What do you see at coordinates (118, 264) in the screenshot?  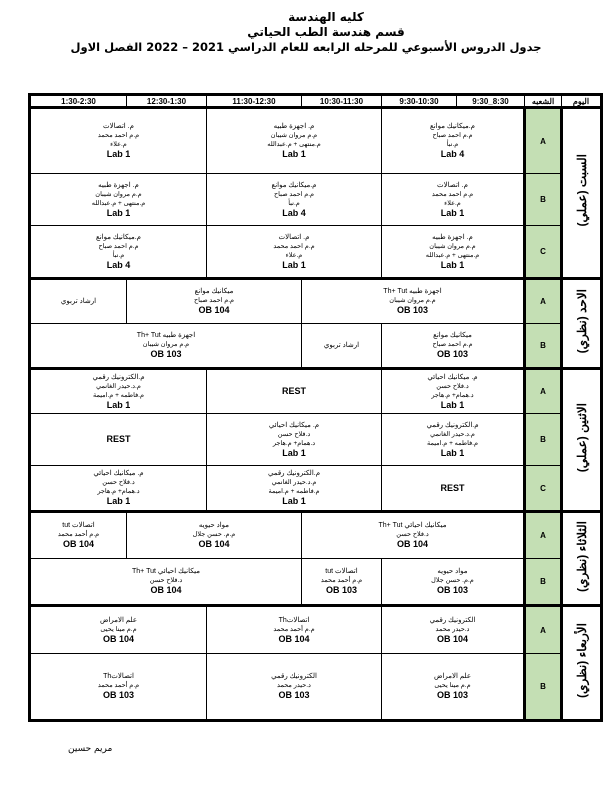 I see `room-label: Lab 4` at bounding box center [118, 264].